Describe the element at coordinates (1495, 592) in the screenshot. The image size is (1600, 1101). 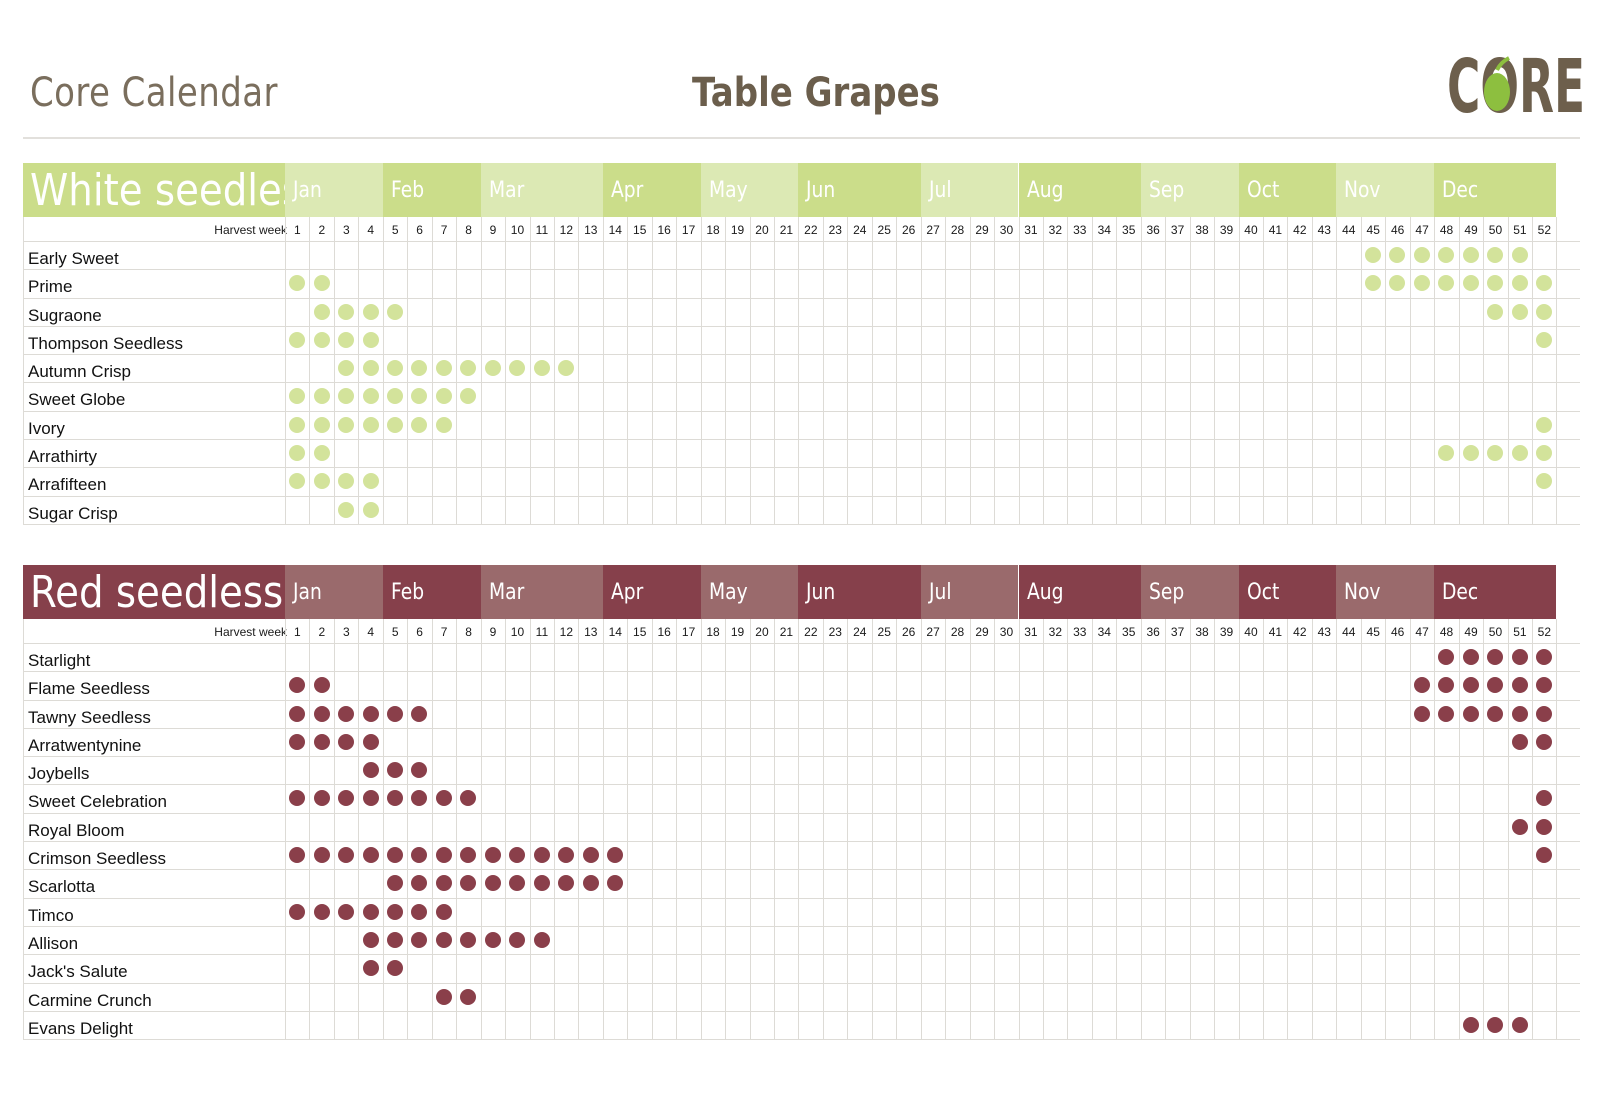
I see `month-header-dec: Dec` at that location.